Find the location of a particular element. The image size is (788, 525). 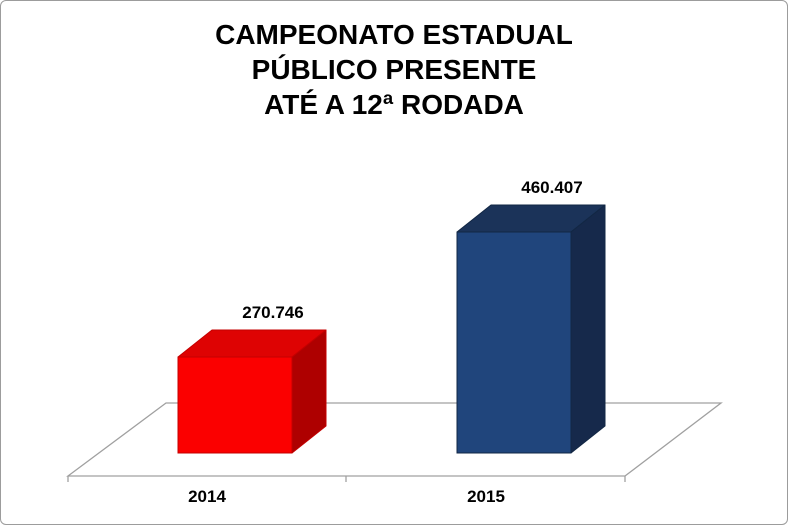

value-label-2014: 270.746 is located at coordinates (272, 312).